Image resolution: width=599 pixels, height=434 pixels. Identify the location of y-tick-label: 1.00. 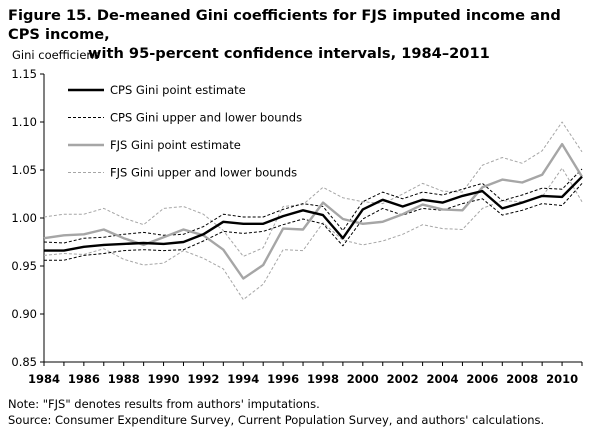
(24, 218).